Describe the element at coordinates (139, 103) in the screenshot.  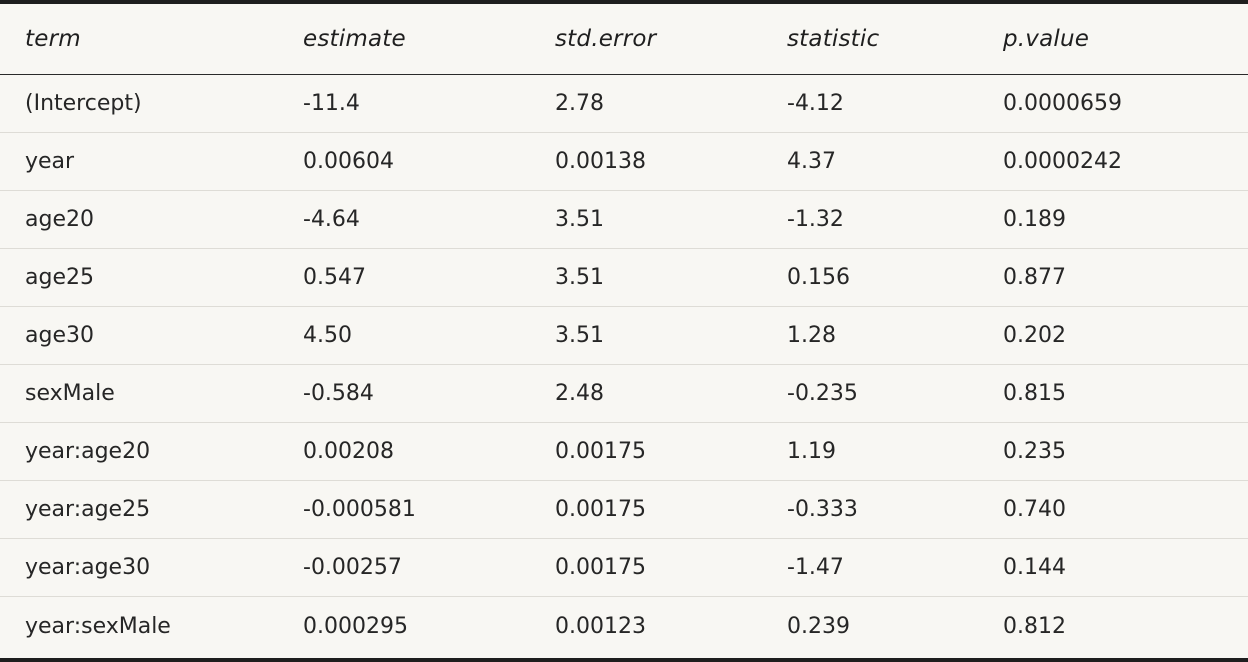
I see `cell-term: (Intercept)` at that location.